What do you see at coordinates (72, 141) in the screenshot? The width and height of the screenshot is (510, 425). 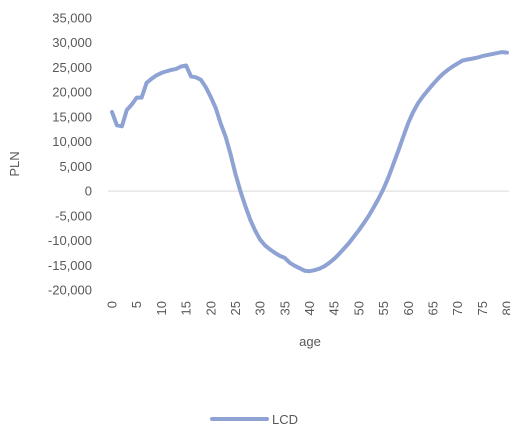 I see `y-tick-label: 10,000` at bounding box center [72, 141].